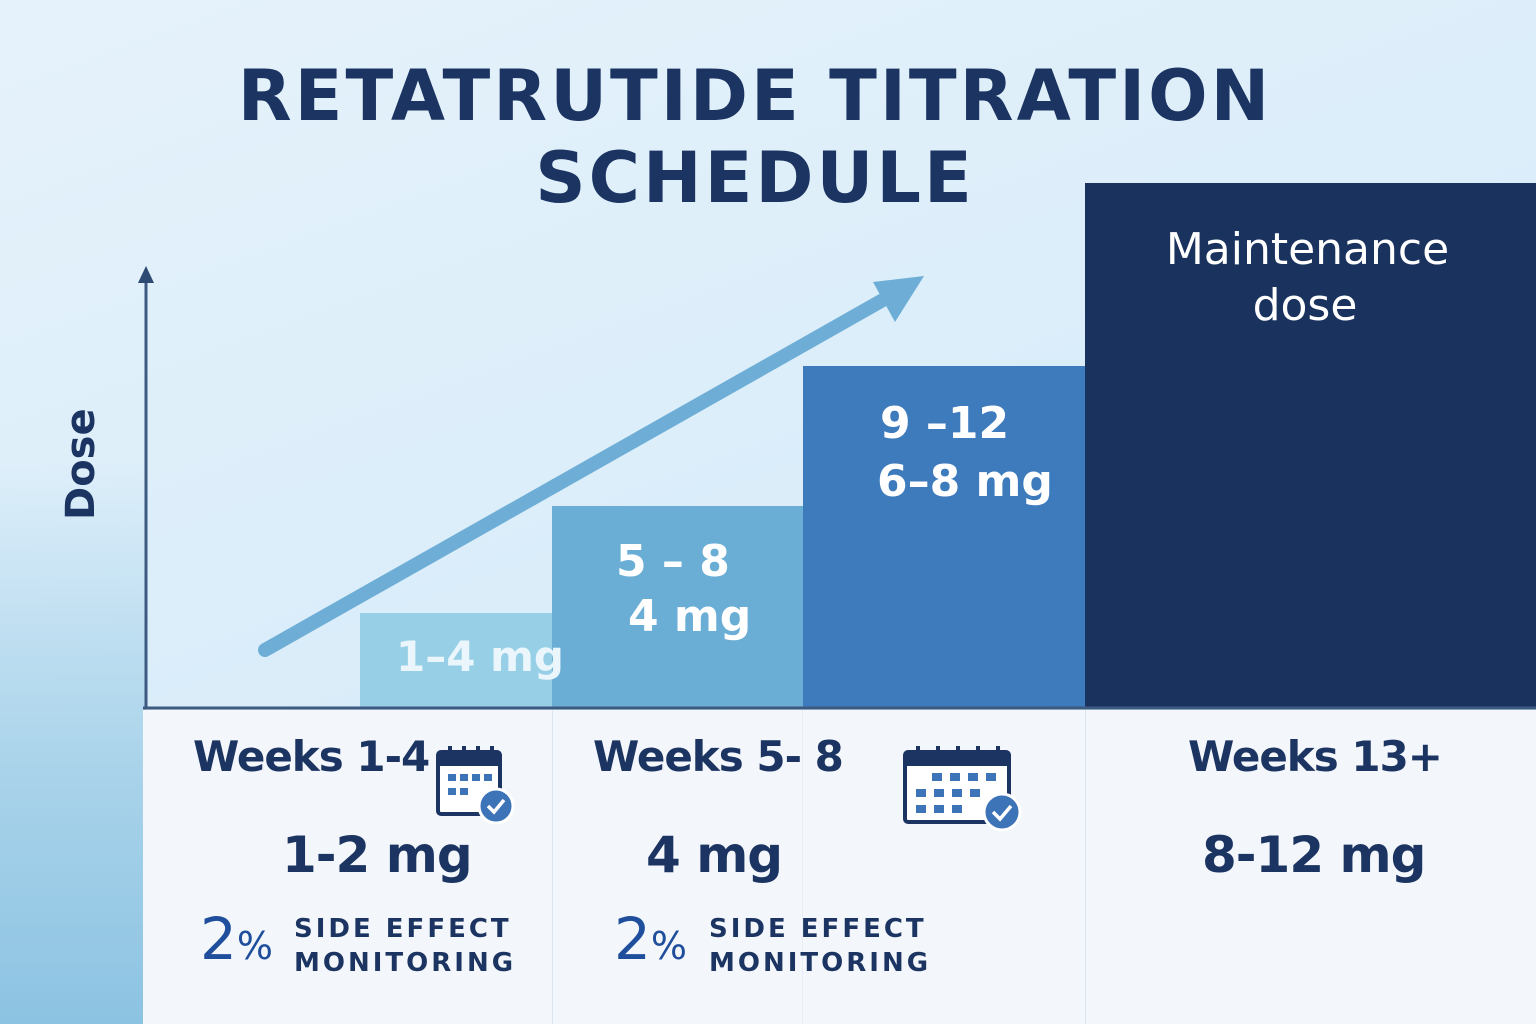  What do you see at coordinates (965, 481) in the screenshot?
I see `bar-label: 6–8 mg` at bounding box center [965, 481].